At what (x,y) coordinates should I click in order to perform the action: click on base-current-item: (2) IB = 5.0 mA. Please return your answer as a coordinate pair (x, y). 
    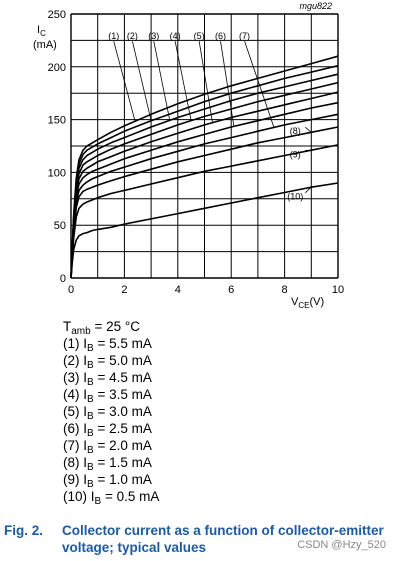
    Looking at the image, I should click on (107, 362).